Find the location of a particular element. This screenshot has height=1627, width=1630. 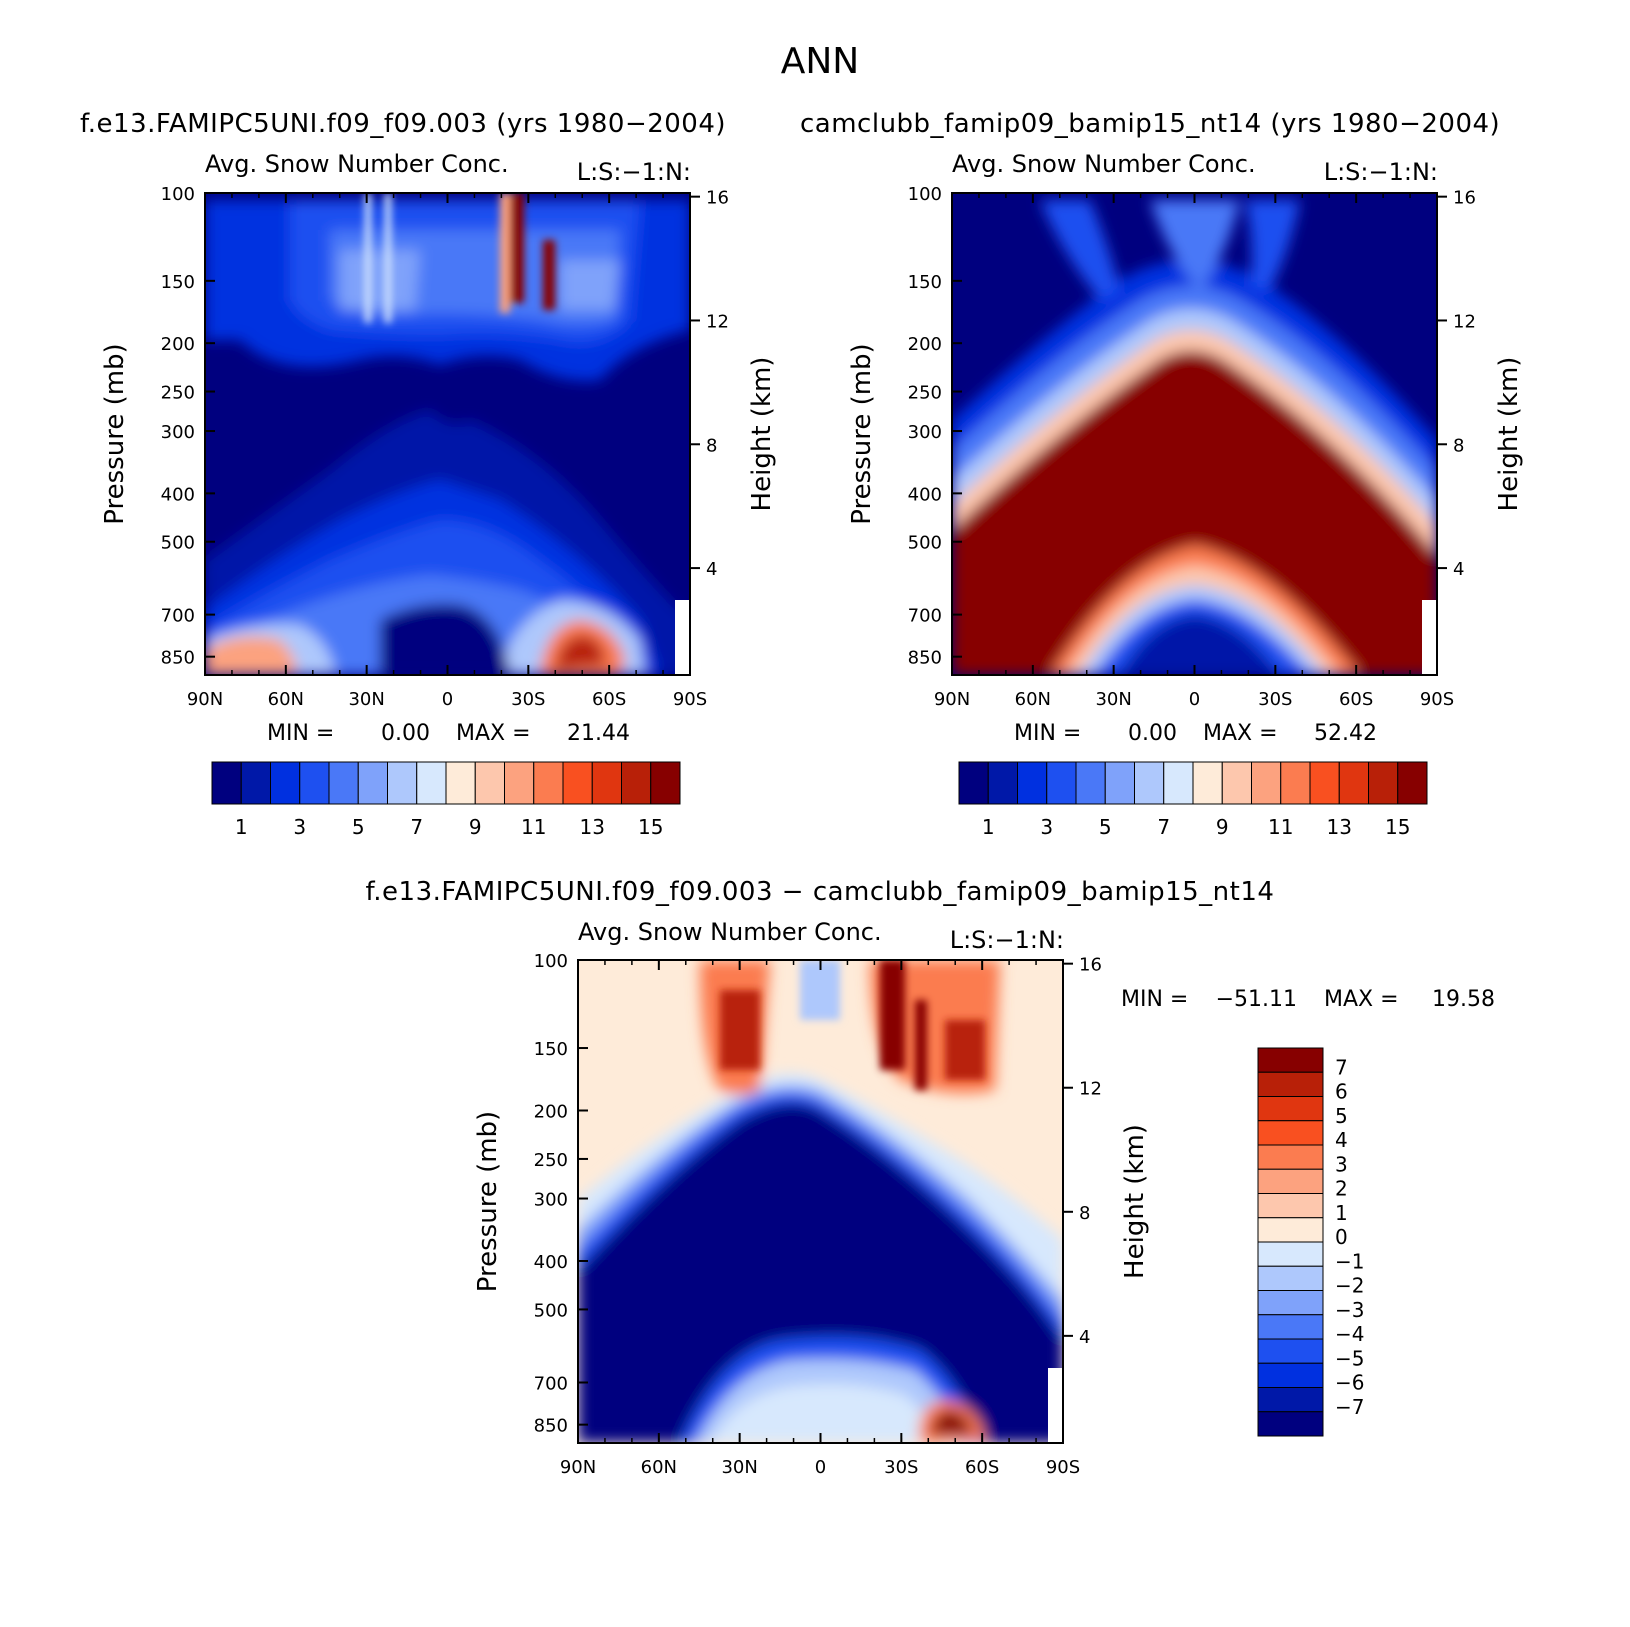

min-value-difference: −51.11 is located at coordinates (1256, 999).